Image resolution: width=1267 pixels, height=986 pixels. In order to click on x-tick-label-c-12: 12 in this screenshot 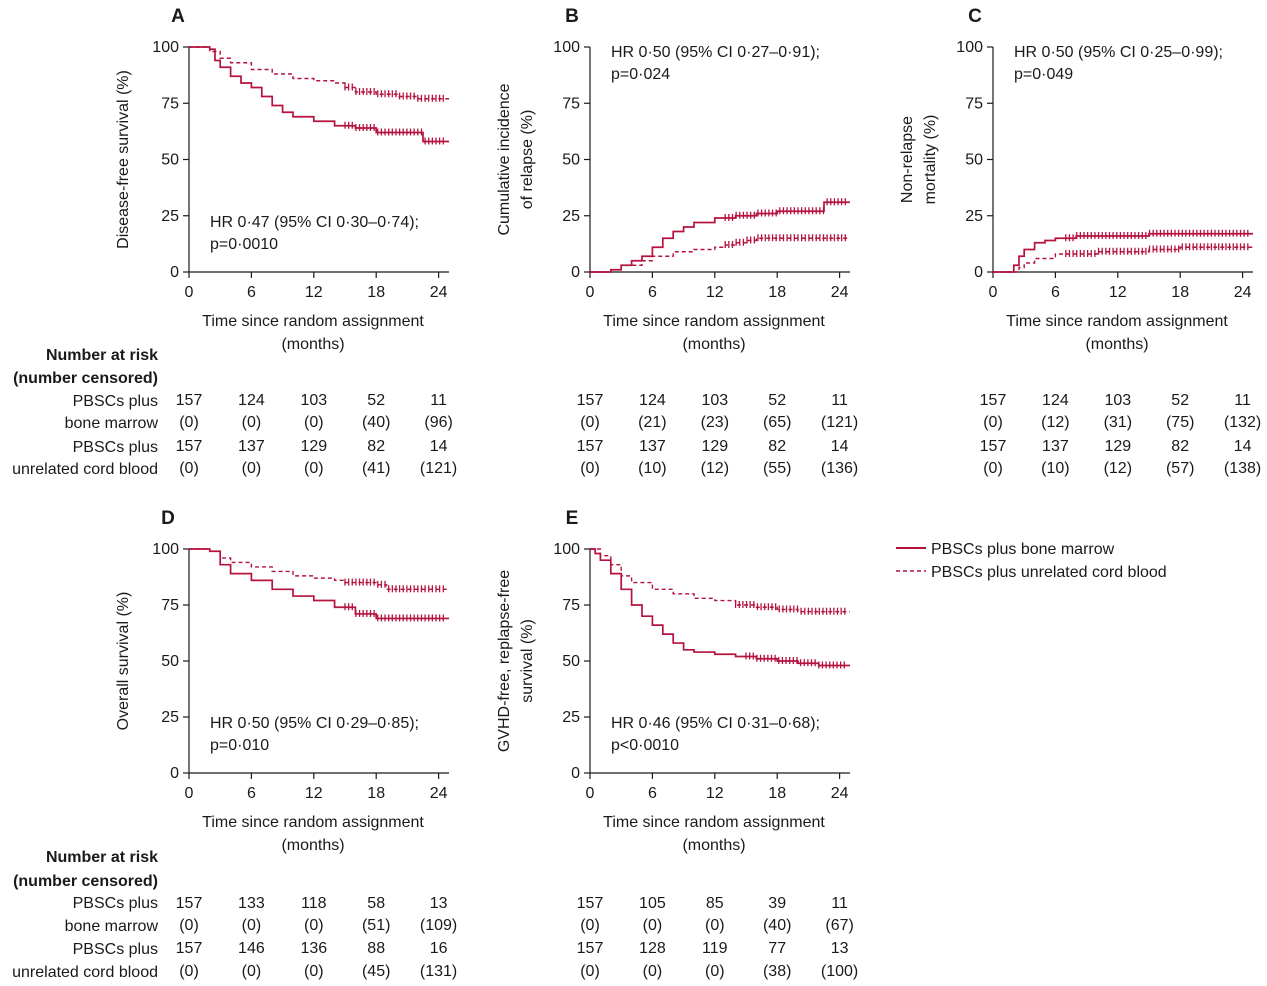, I will do `click(1118, 292)`.